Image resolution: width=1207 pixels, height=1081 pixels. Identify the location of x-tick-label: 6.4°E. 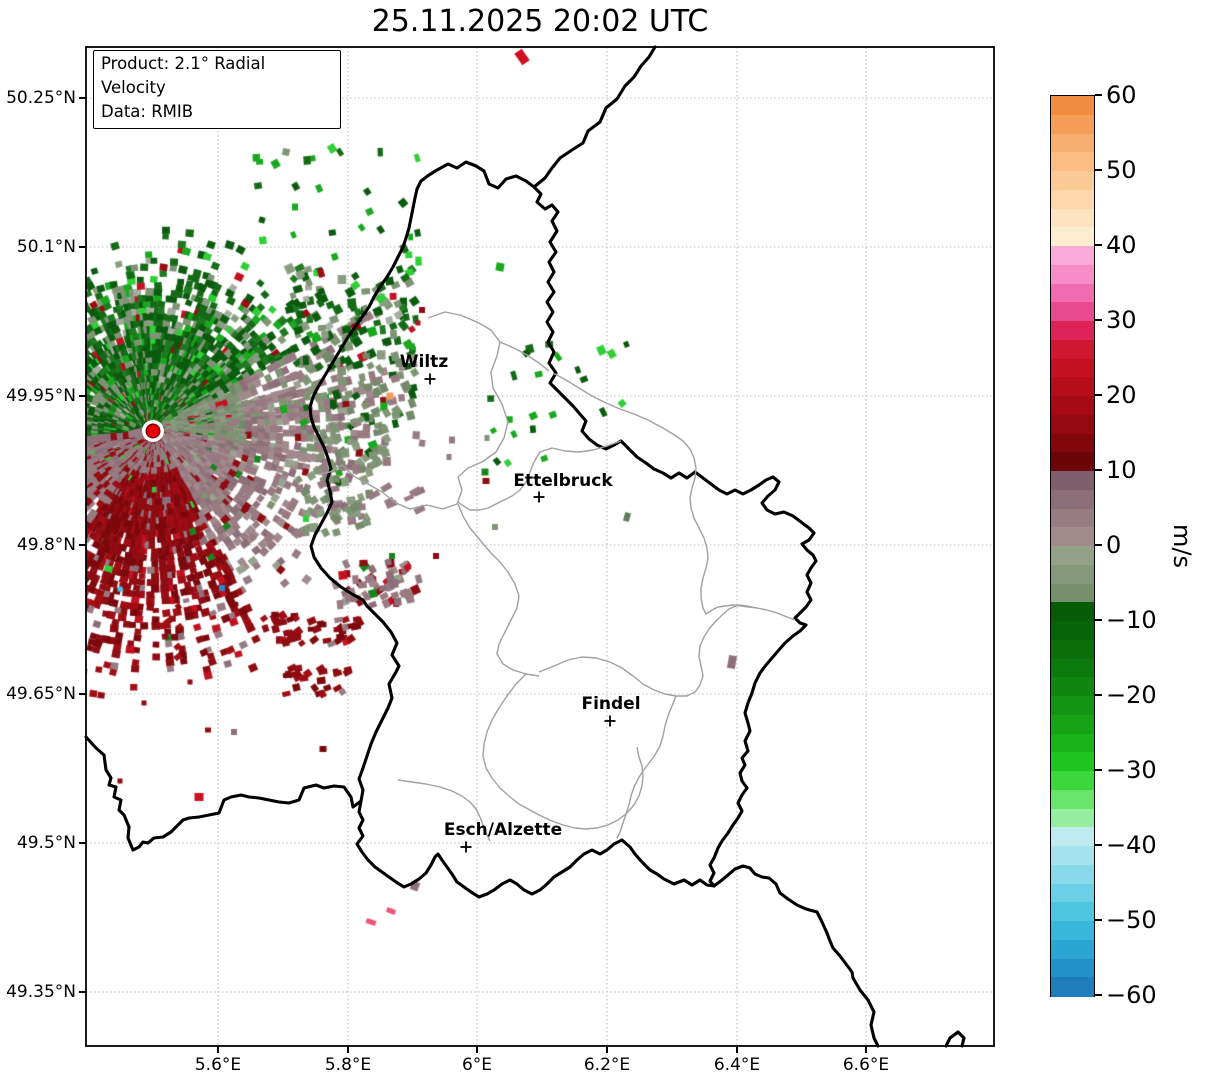
(737, 1065).